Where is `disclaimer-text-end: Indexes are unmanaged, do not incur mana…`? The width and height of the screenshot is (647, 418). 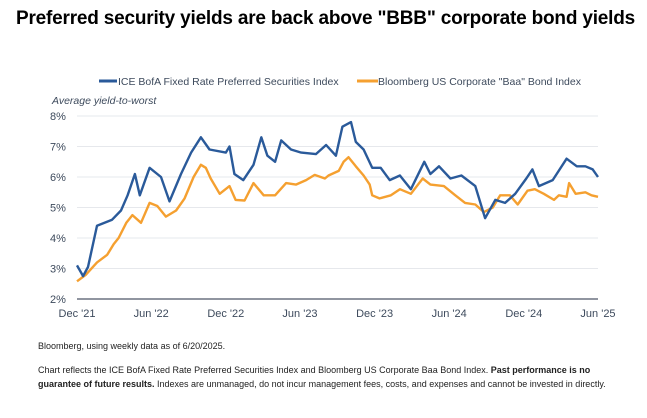 disclaimer-text-end: Indexes are unmanaged, do not incur mana… is located at coordinates (380, 384).